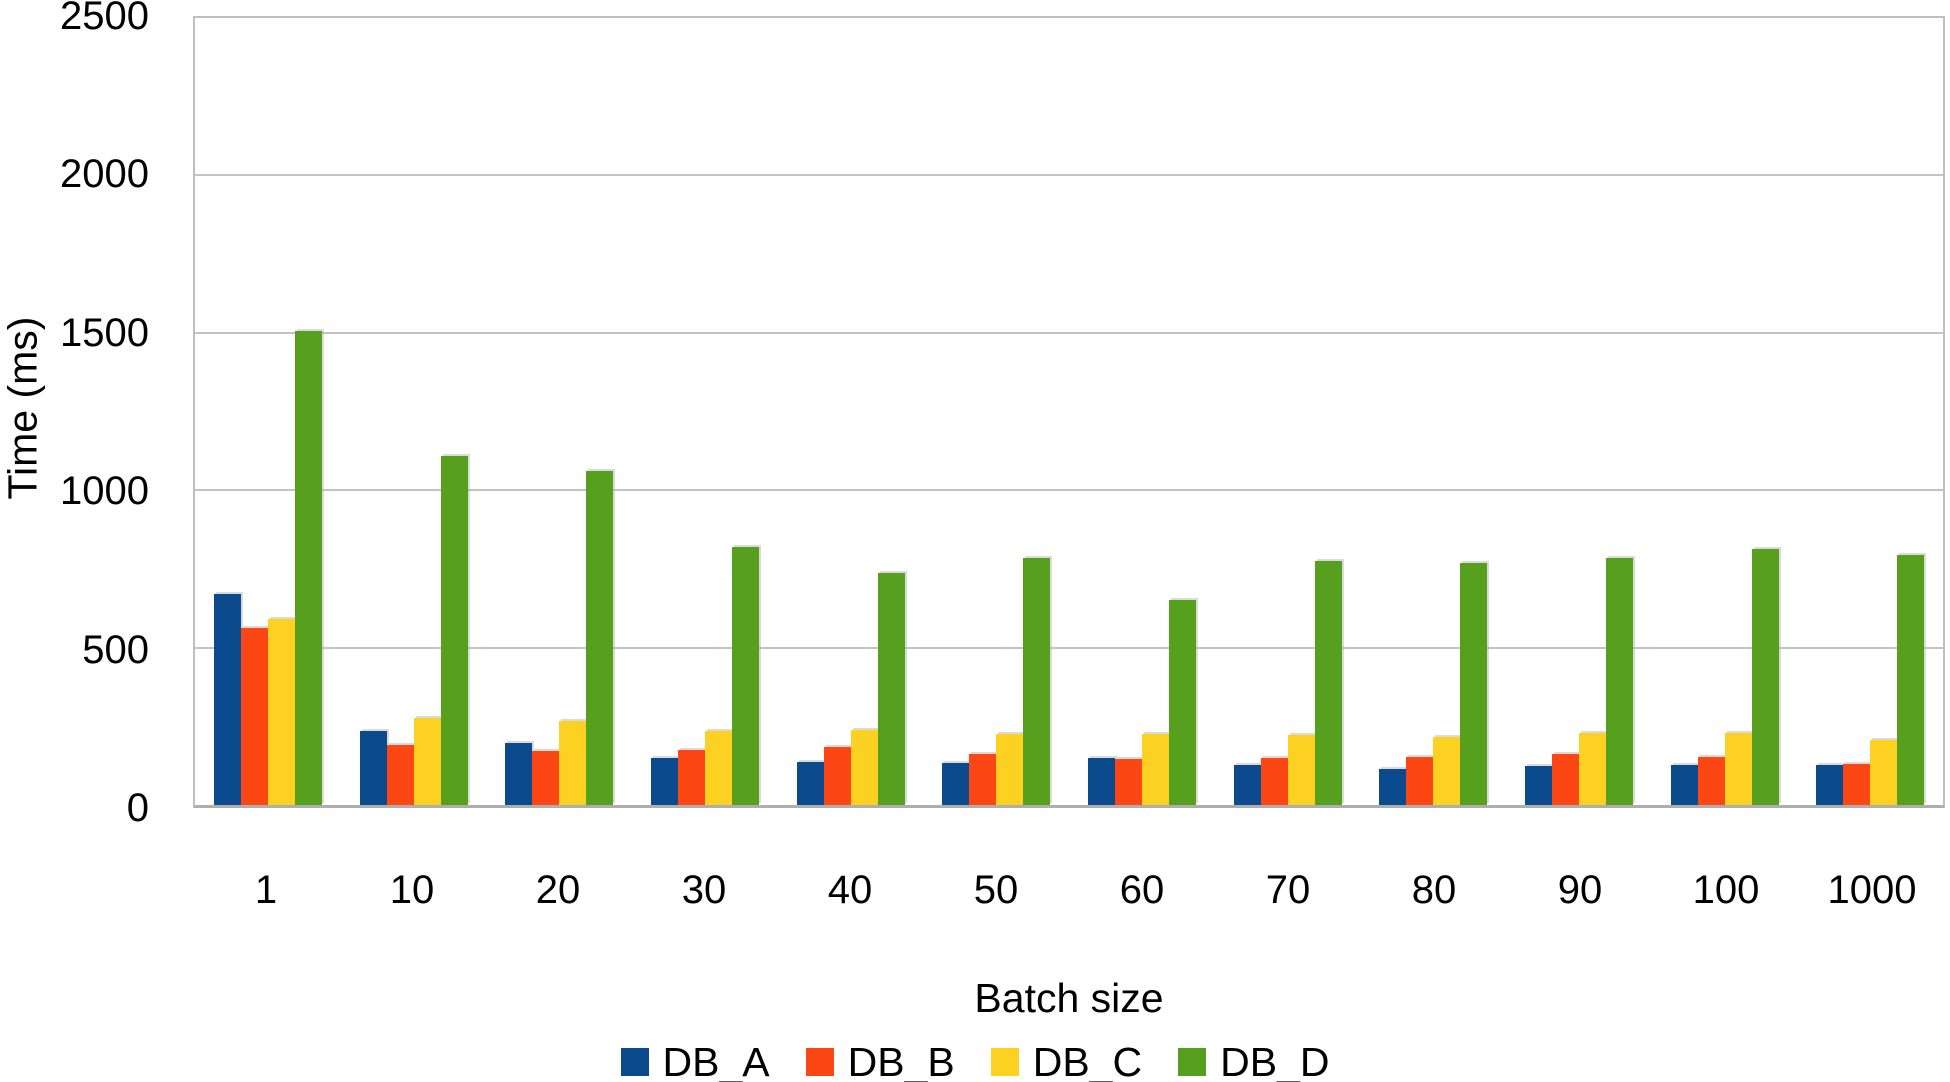 Image resolution: width=1950 pixels, height=1082 pixels. Describe the element at coordinates (996, 890) in the screenshot. I see `x-tick-label: 50` at that location.